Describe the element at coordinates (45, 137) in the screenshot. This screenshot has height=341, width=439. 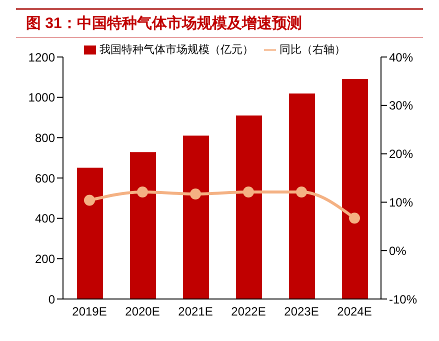
I see `y-tick-label: 800` at that location.